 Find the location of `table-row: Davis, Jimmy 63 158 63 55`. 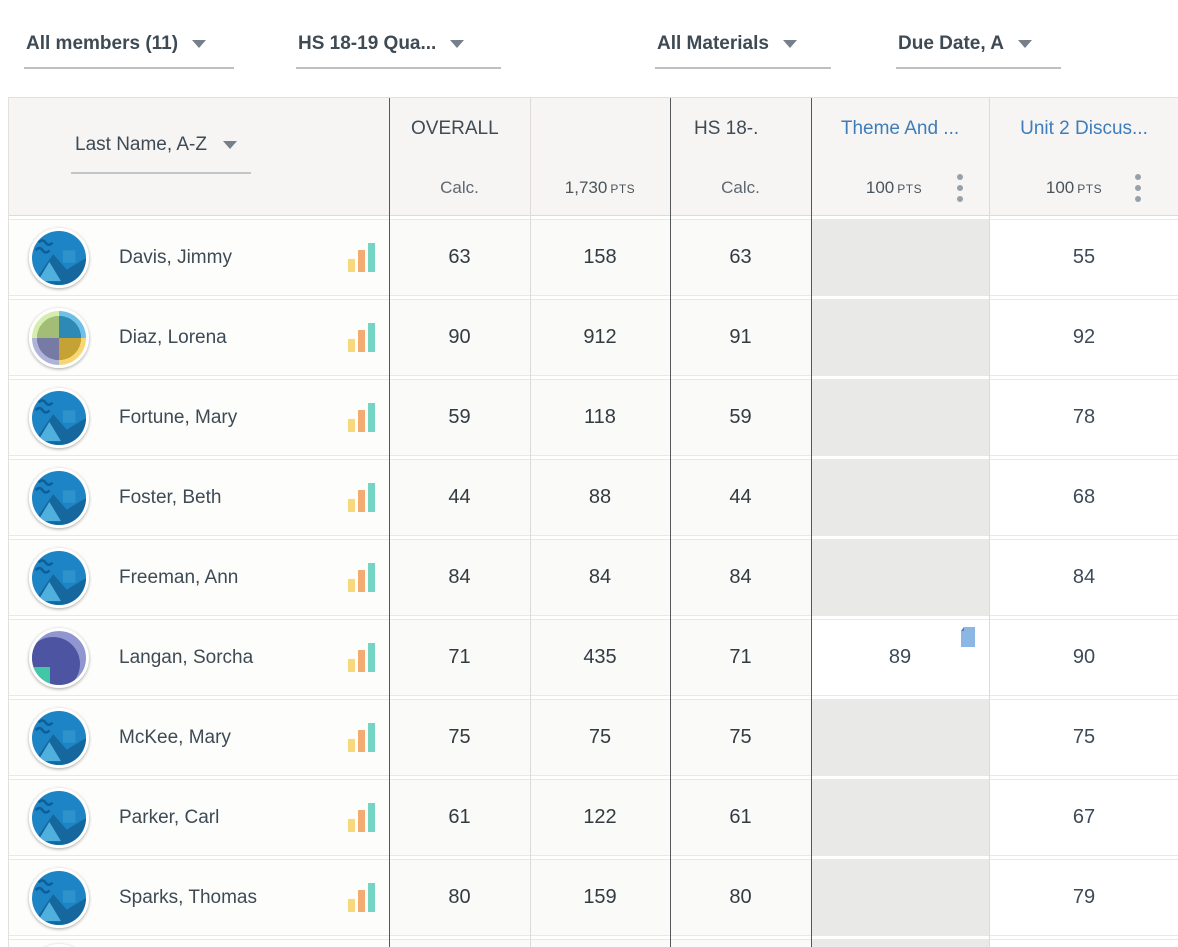

table-row: Davis, Jimmy 63 158 63 55 is located at coordinates (593, 257).